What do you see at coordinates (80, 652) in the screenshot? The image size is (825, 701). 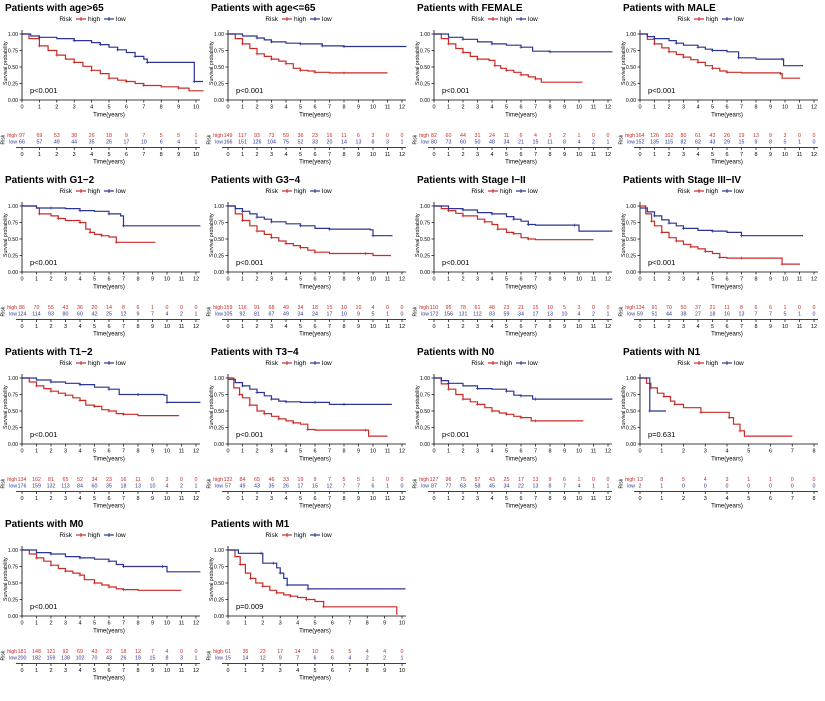 I see `risk-count-high: 69` at bounding box center [80, 652].